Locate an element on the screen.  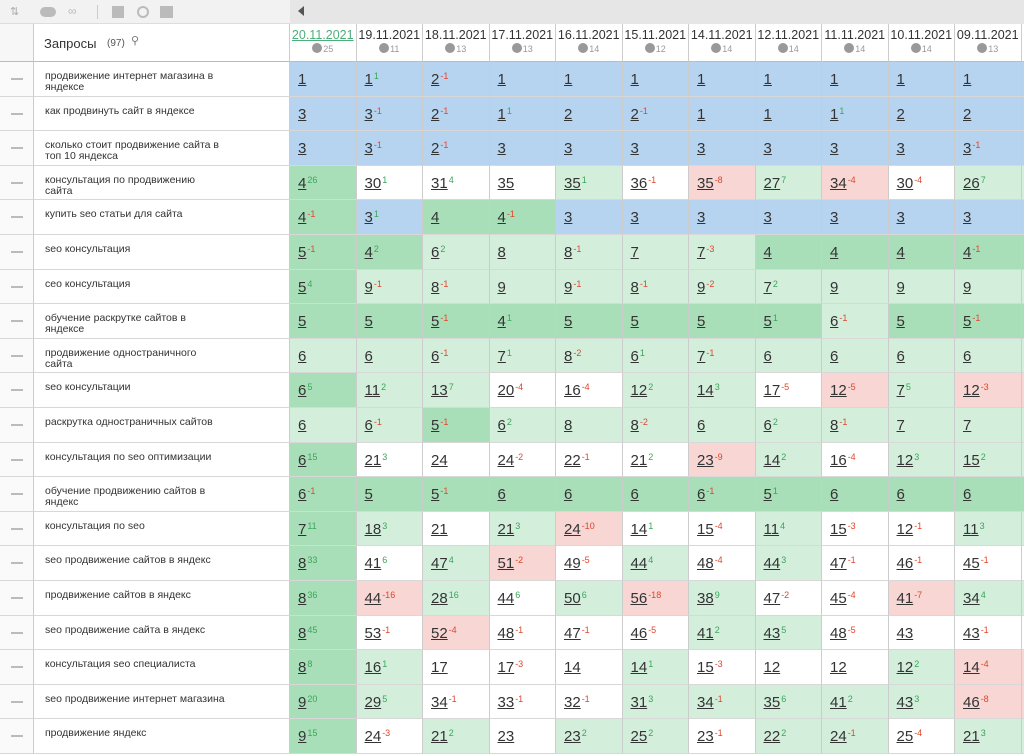
date: 18.11.2021 is located at coordinates (456, 35).